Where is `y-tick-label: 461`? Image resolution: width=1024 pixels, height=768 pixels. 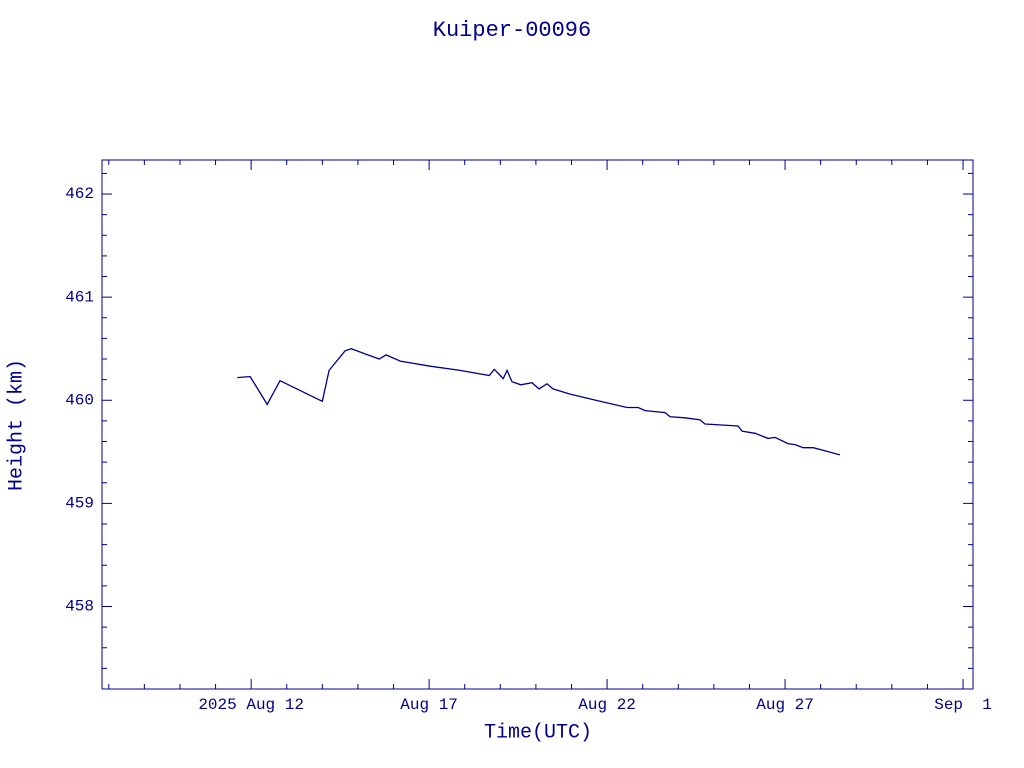
y-tick-label: 461 is located at coordinates (79, 297).